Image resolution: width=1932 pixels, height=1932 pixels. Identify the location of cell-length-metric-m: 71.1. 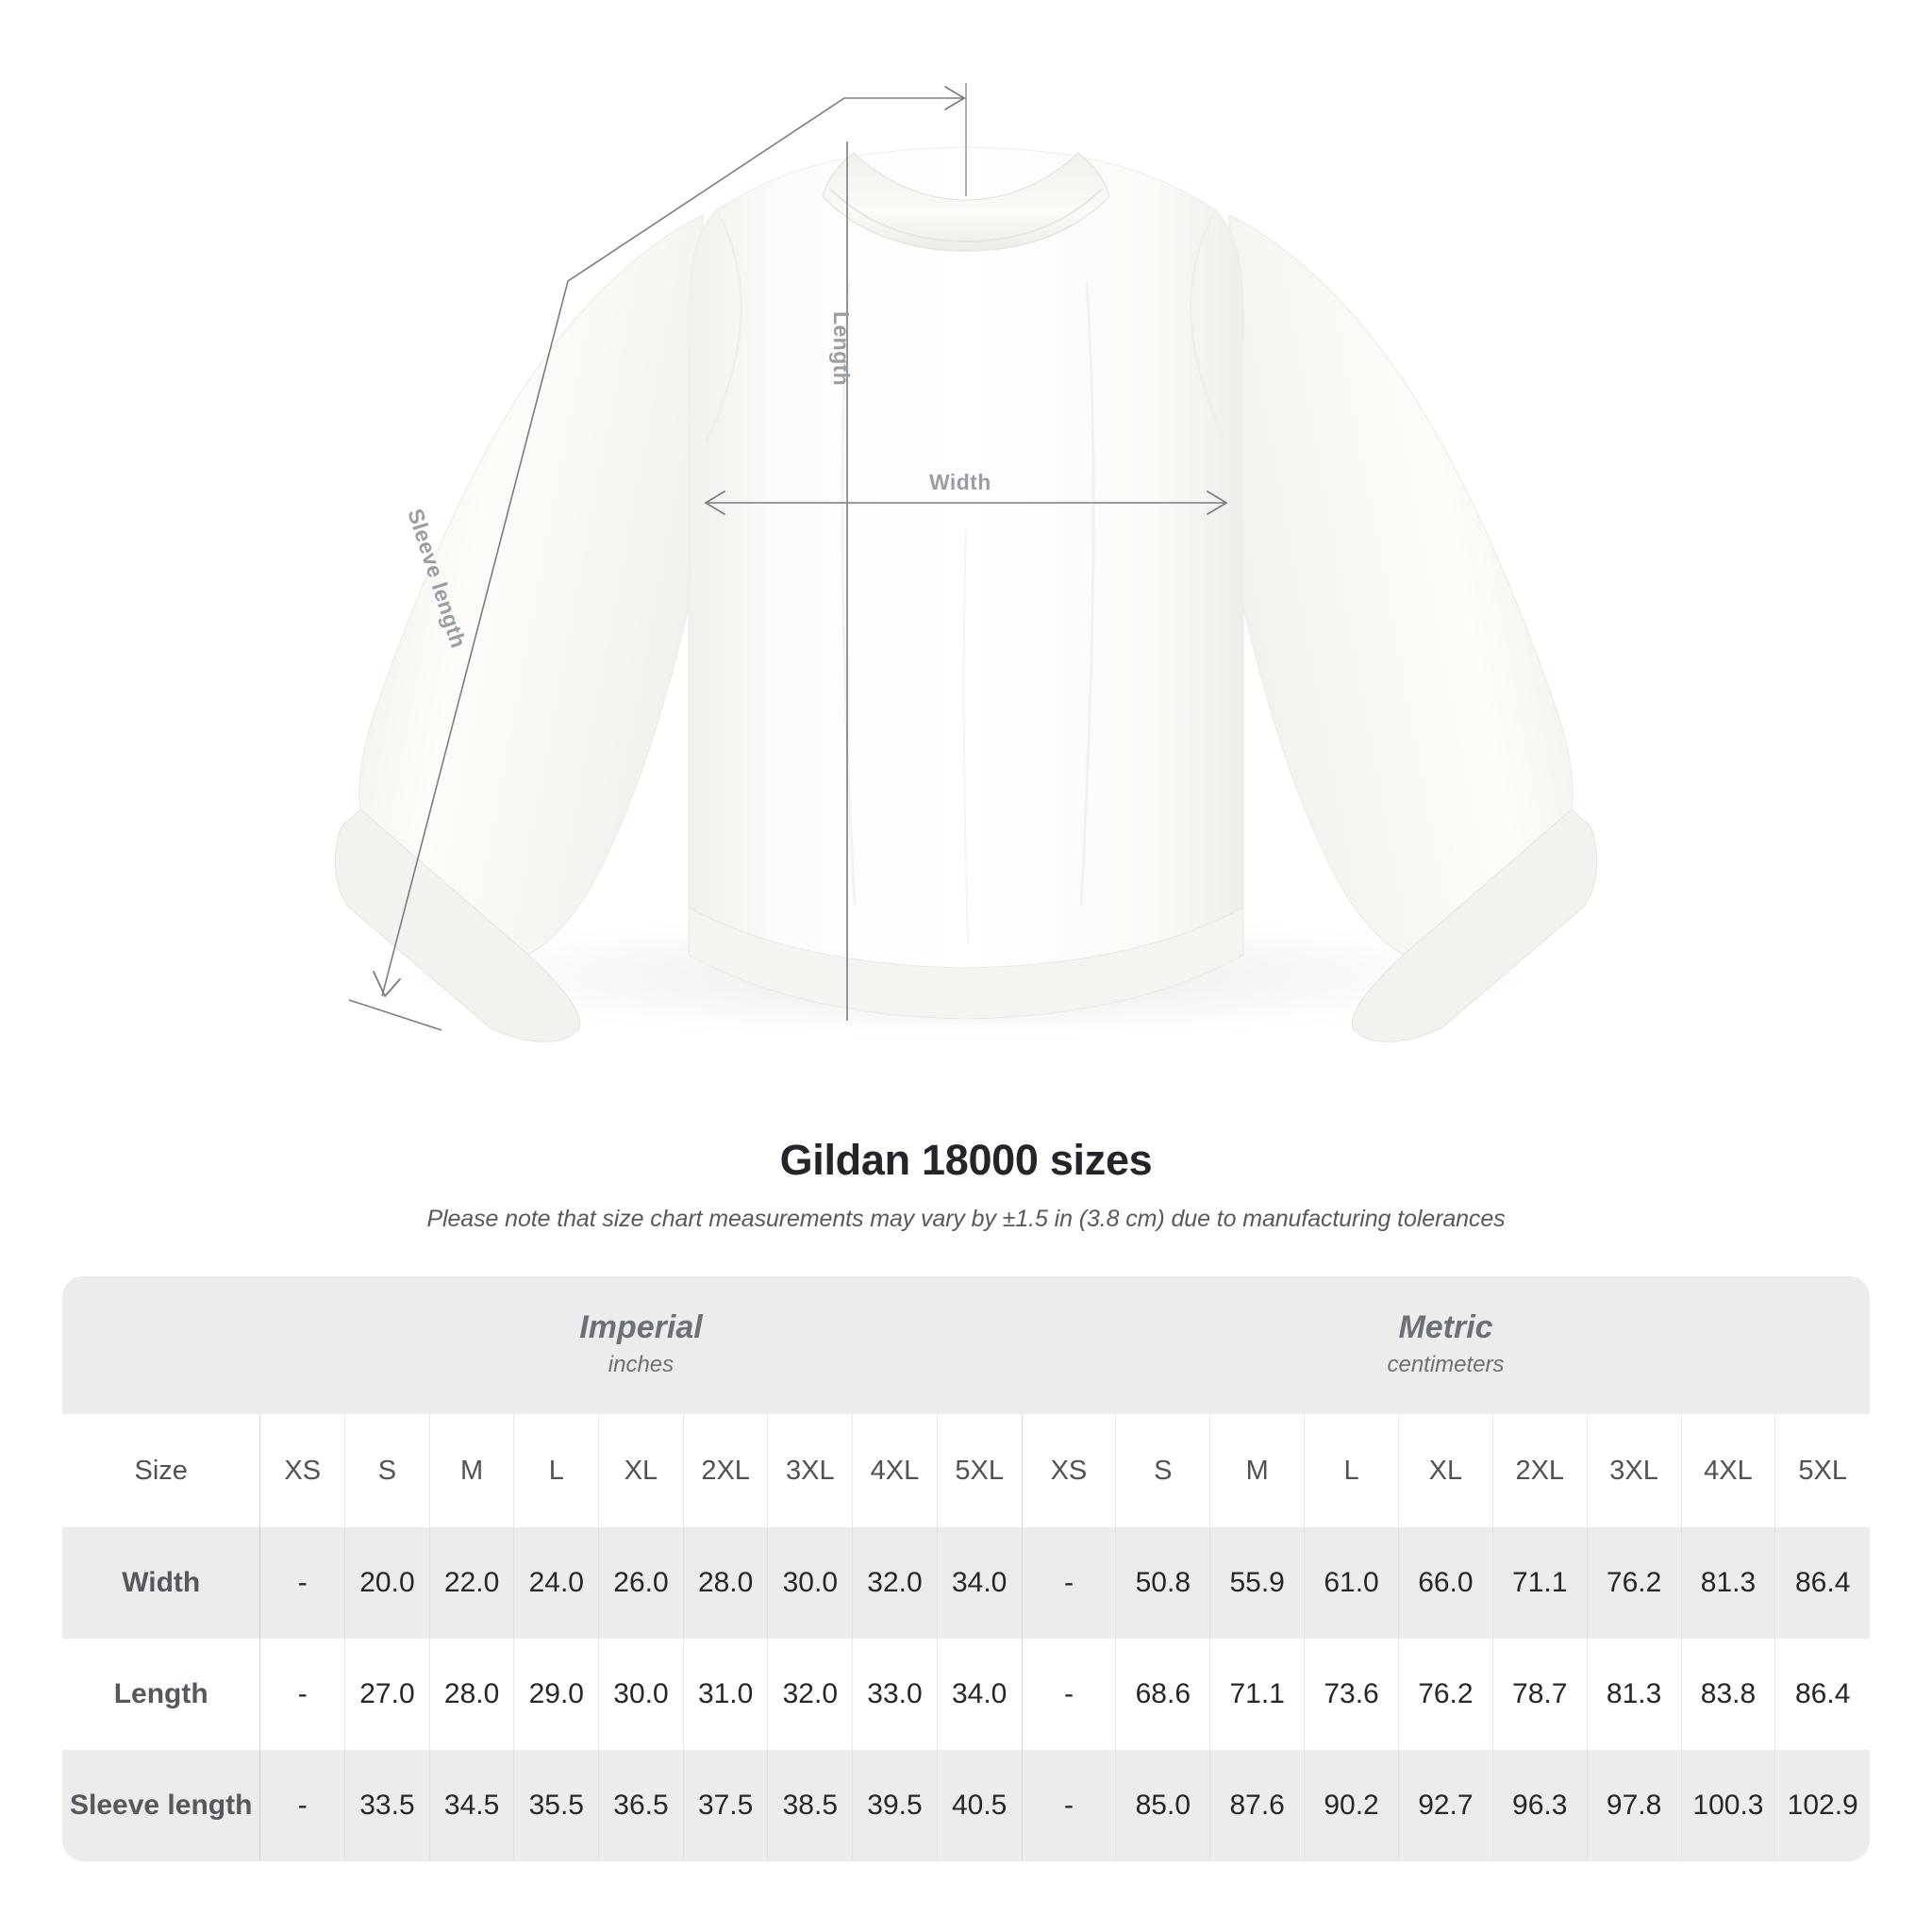
(1258, 1694).